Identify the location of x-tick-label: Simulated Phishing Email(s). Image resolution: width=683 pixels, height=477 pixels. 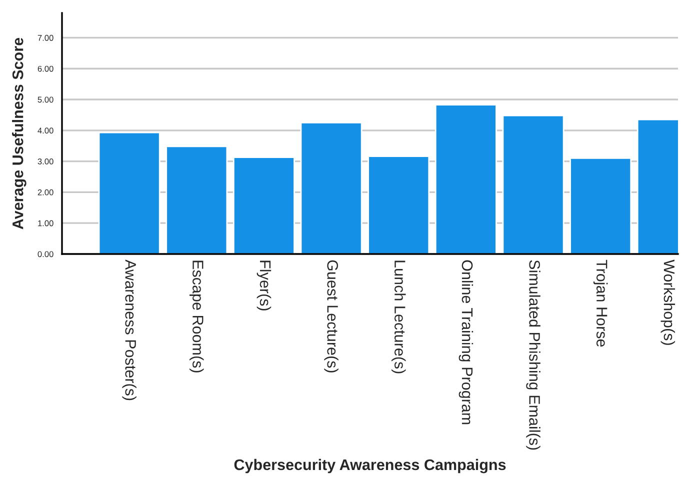
(533, 355).